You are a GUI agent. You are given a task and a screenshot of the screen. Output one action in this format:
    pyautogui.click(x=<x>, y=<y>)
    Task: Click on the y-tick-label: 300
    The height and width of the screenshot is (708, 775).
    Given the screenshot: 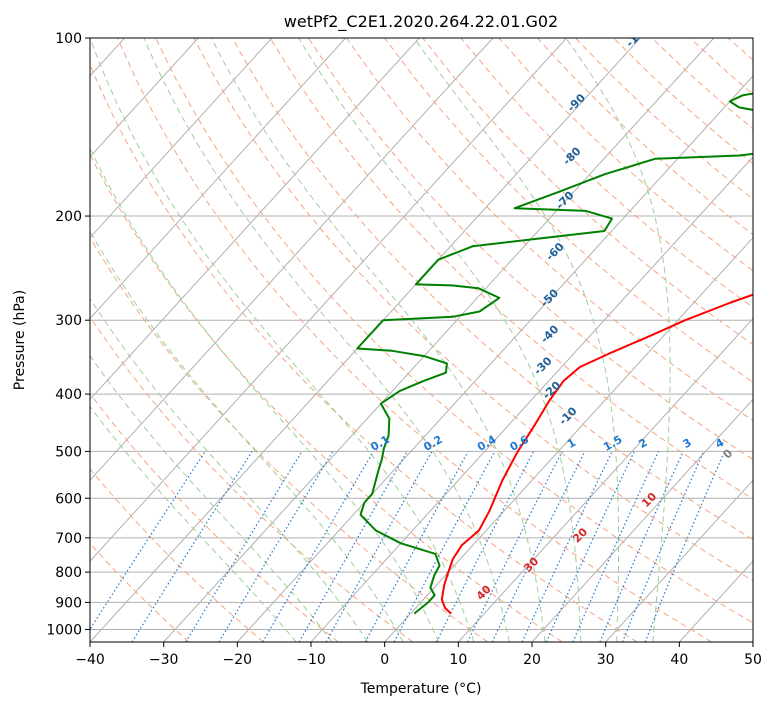 What is the action you would take?
    pyautogui.click(x=68, y=321)
    